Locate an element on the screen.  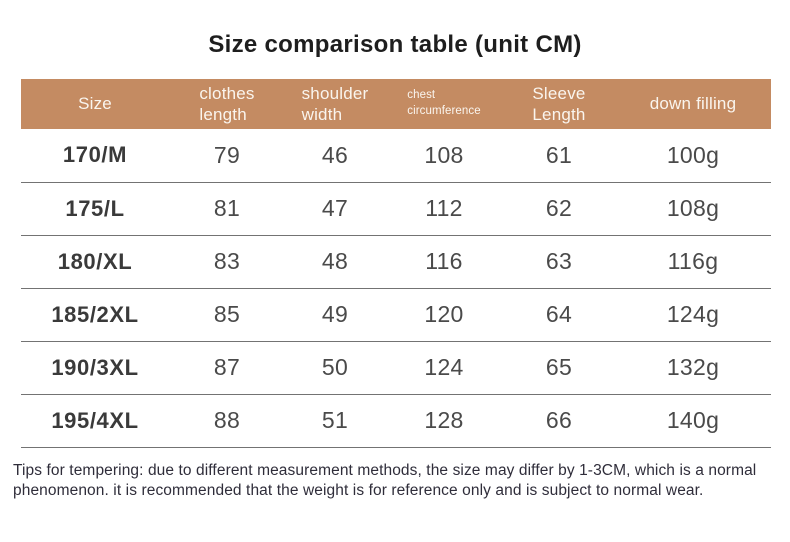
table-row: 170/M 79 46 108 61 100g is located at coordinates (396, 156).